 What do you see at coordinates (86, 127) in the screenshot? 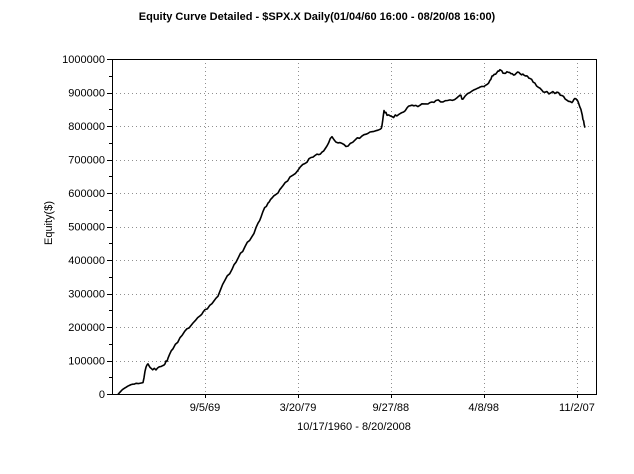
I see `y-tick-label: 800000` at bounding box center [86, 127].